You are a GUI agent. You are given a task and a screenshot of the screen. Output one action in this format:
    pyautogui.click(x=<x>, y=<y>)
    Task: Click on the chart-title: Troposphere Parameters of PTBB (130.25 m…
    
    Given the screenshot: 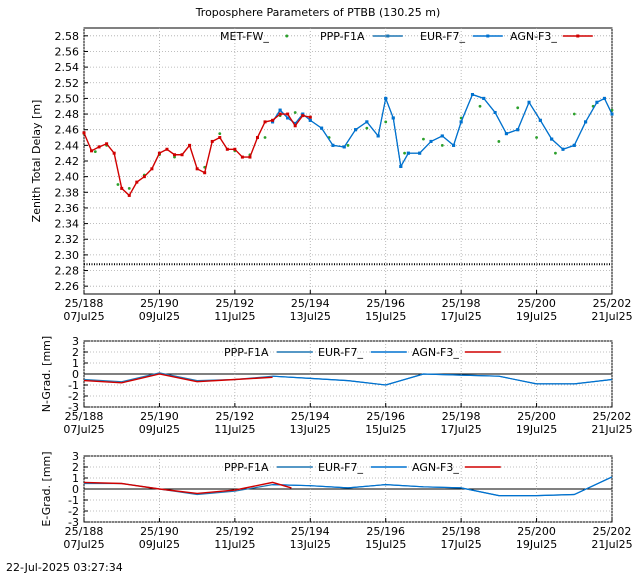 What is the action you would take?
    pyautogui.click(x=318, y=12)
    